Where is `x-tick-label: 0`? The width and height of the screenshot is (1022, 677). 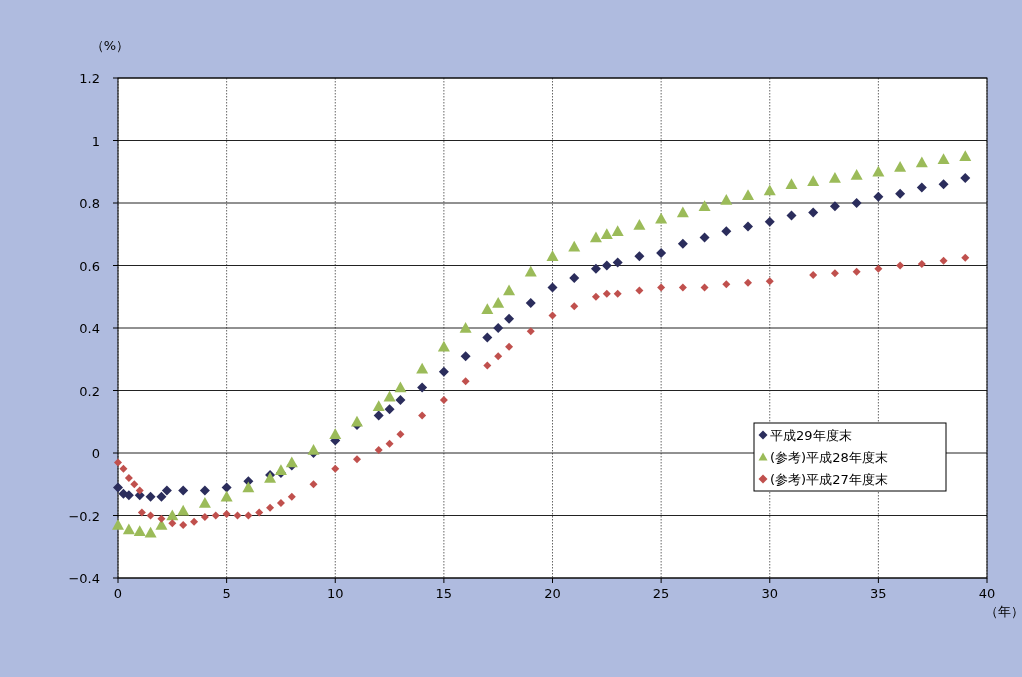 x-tick-label: 0 is located at coordinates (118, 593).